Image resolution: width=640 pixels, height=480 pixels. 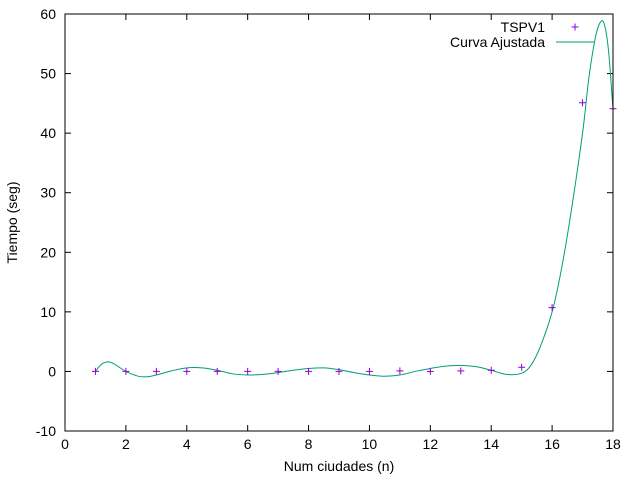 I want to click on x-tick-label: 18, so click(x=613, y=444).